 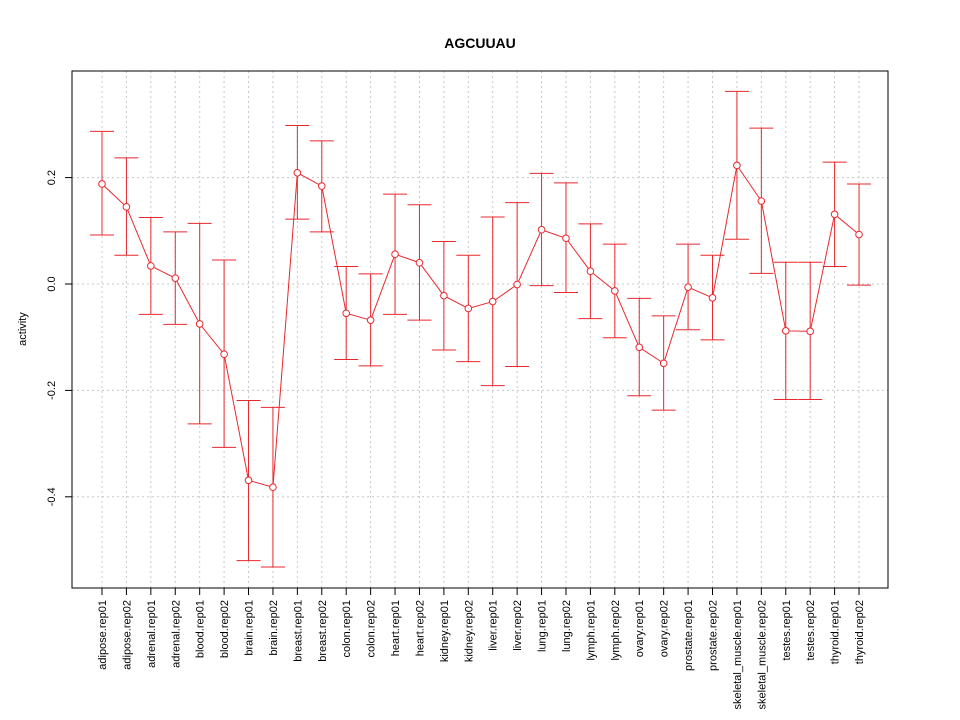 What do you see at coordinates (738, 654) in the screenshot?
I see `x-tick-label: skeletal_muscle.rep01` at bounding box center [738, 654].